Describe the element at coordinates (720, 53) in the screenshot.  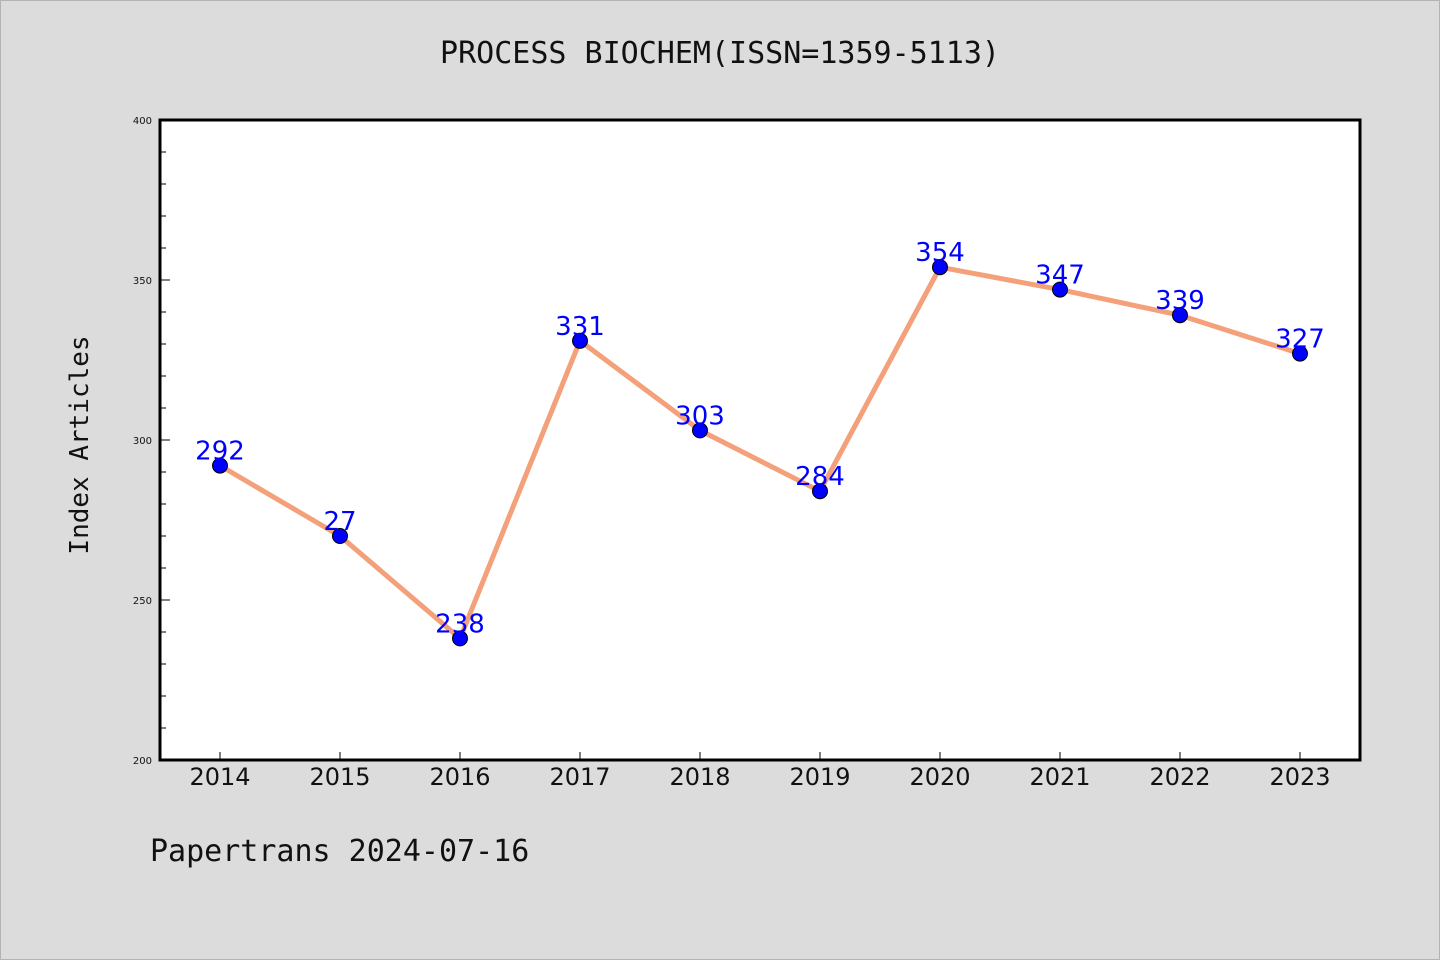
I see `chart-title: PROCESS BIOCHEM(ISSN=1359-5113)` at that location.